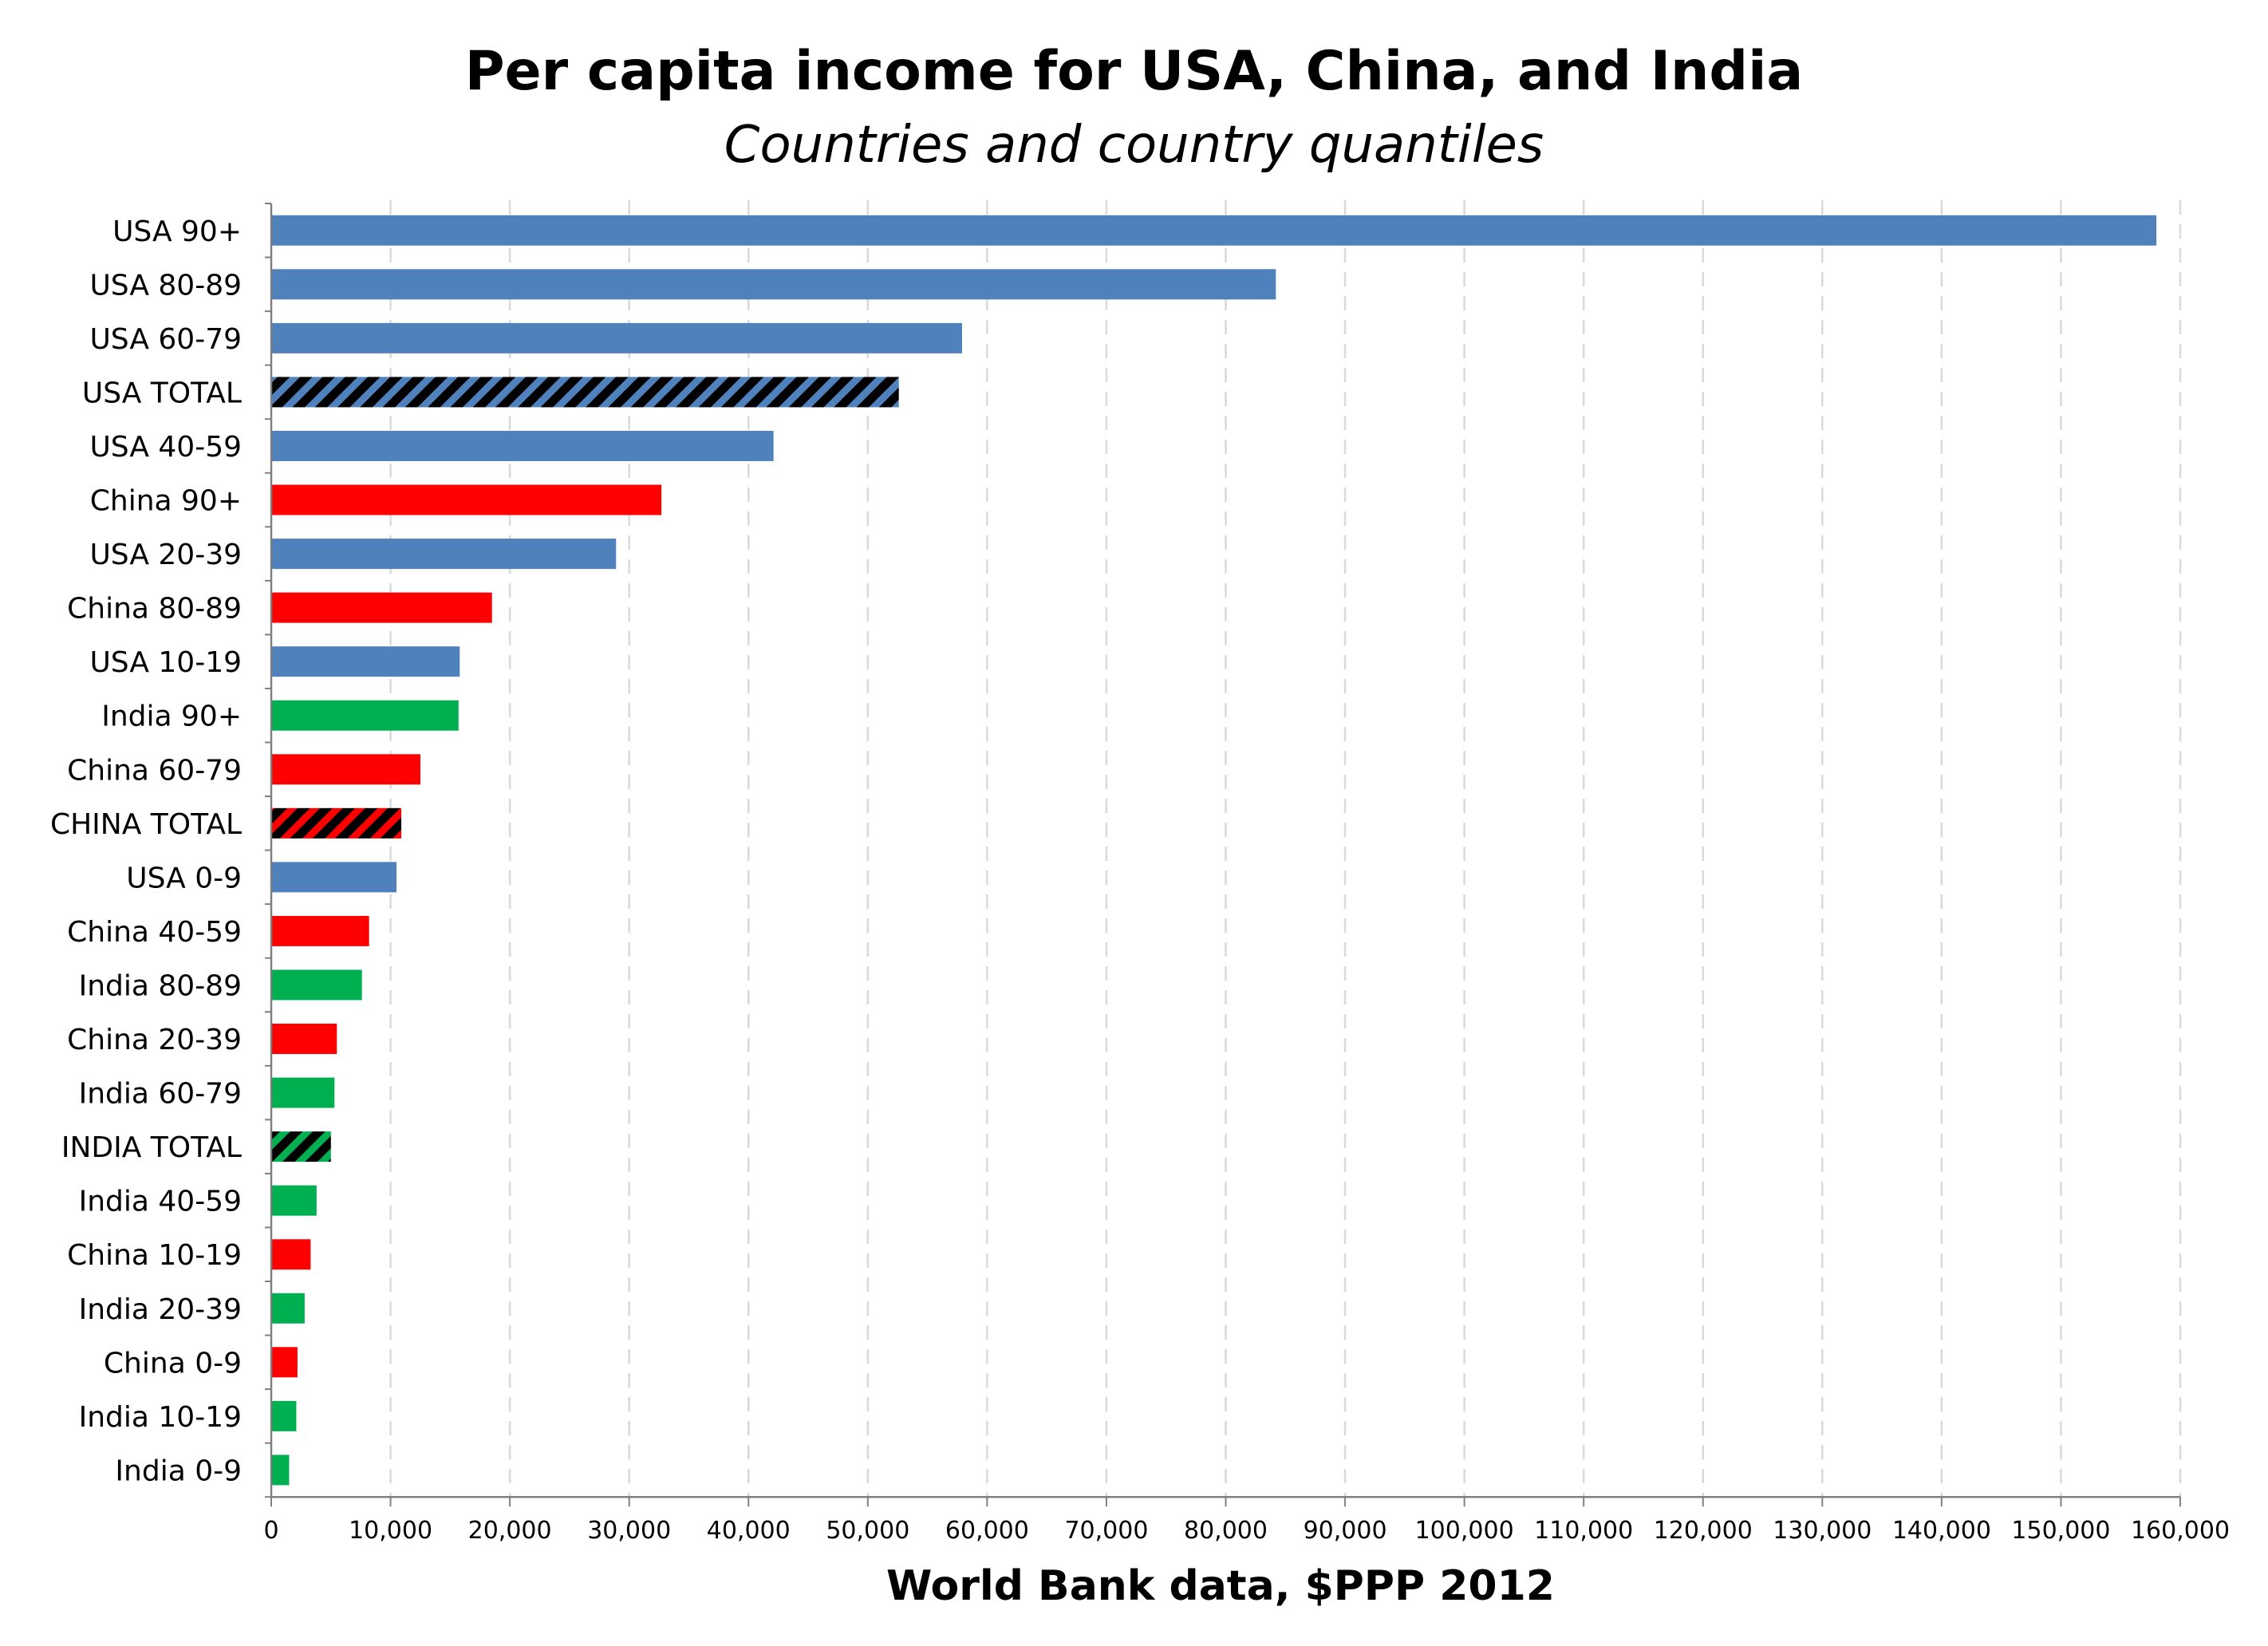 This screenshot has width=2268, height=1646. What do you see at coordinates (155, 932) in the screenshot?
I see `category-label: China 40-59` at bounding box center [155, 932].